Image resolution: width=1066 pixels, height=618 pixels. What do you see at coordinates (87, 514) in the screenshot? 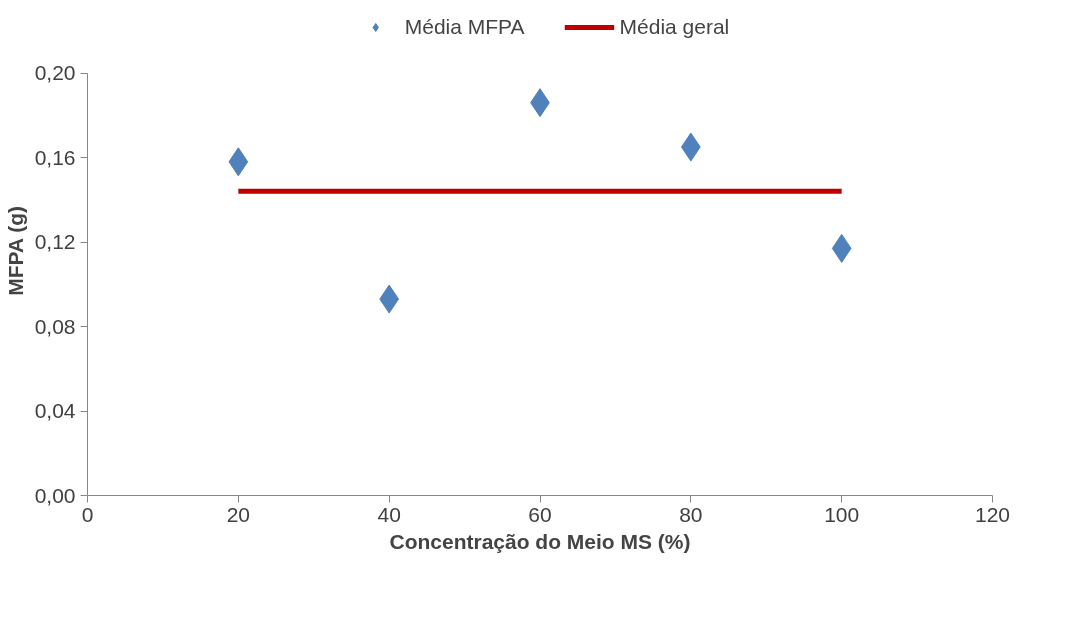
I see `x-tick-label: 0` at bounding box center [87, 514].